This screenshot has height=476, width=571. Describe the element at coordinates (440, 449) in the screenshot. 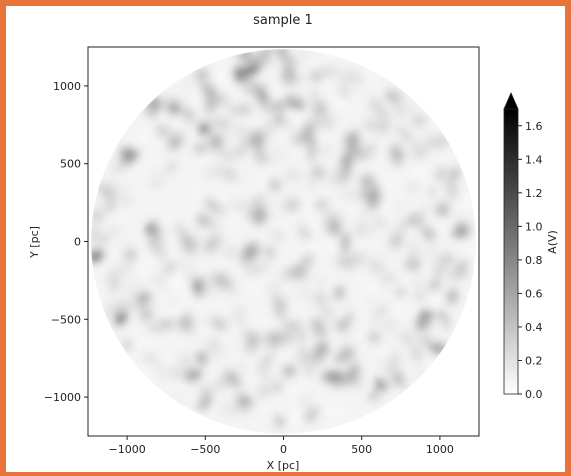

I see `x-tick-label: 1000` at that location.